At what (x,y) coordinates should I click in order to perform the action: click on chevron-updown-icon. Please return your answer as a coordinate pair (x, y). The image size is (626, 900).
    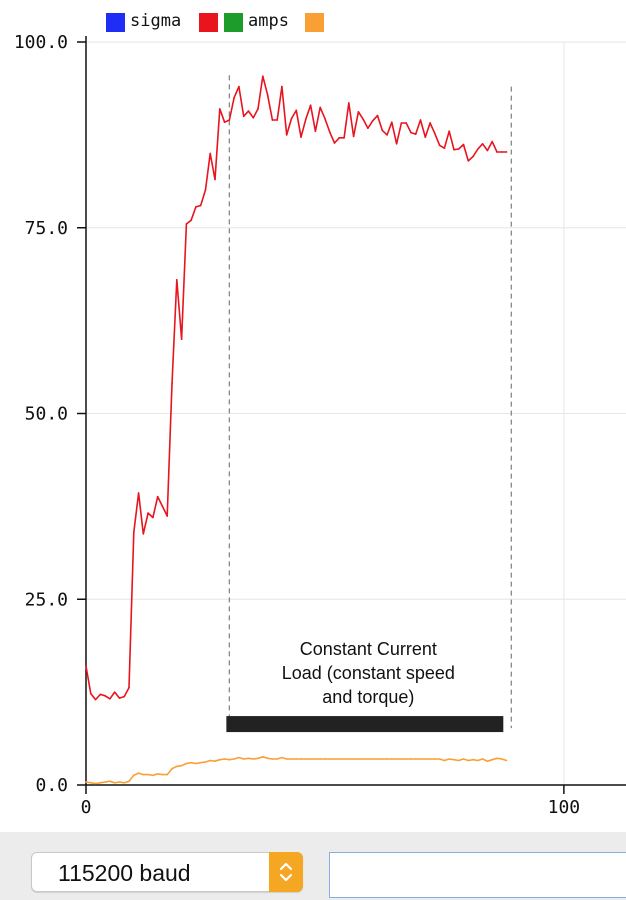
    Looking at the image, I should click on (286, 872).